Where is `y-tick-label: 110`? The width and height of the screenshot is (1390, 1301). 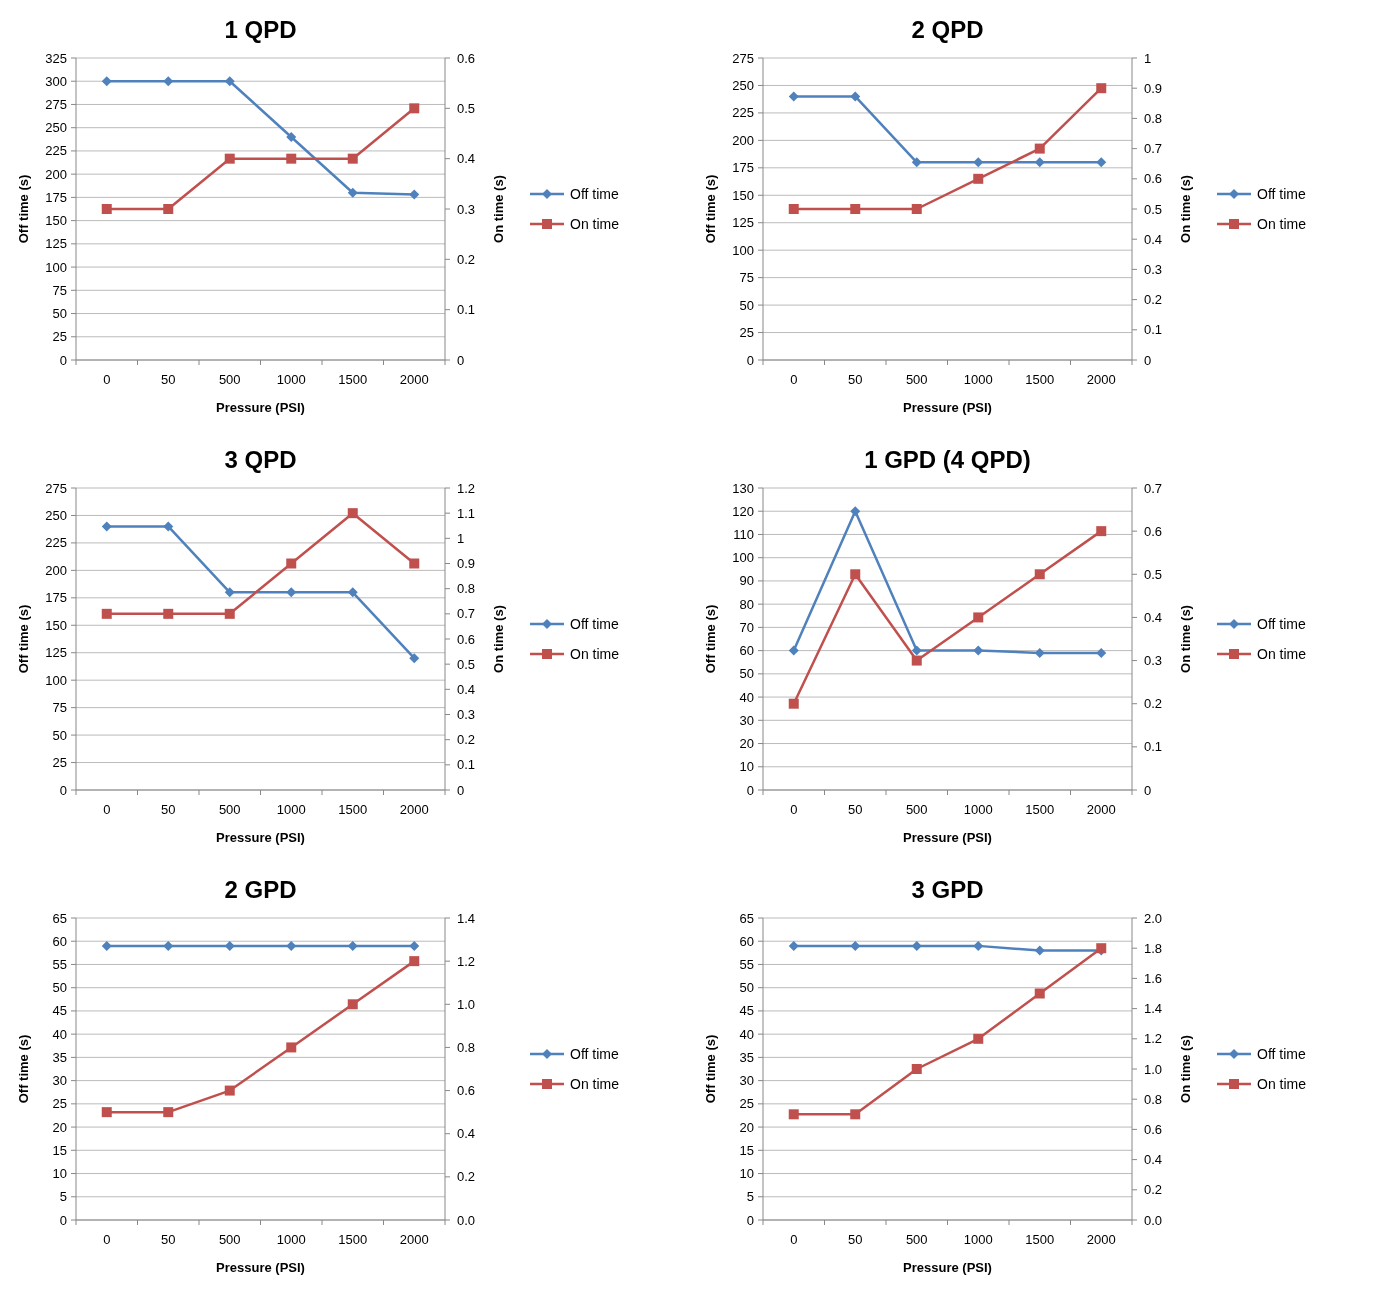
y-tick-label: 110 is located at coordinates (743, 535).